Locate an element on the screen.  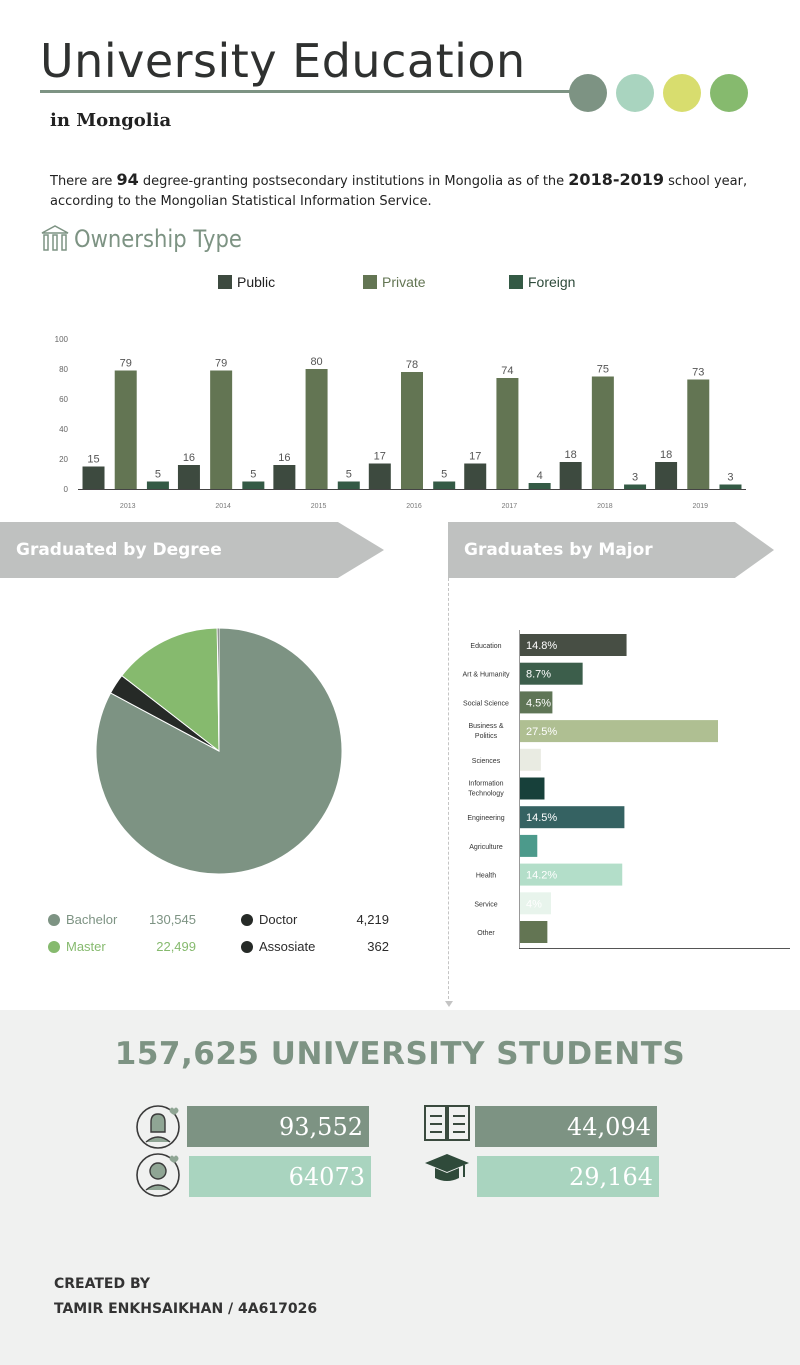
degree-pie-chart is located at coordinates (219, 751).